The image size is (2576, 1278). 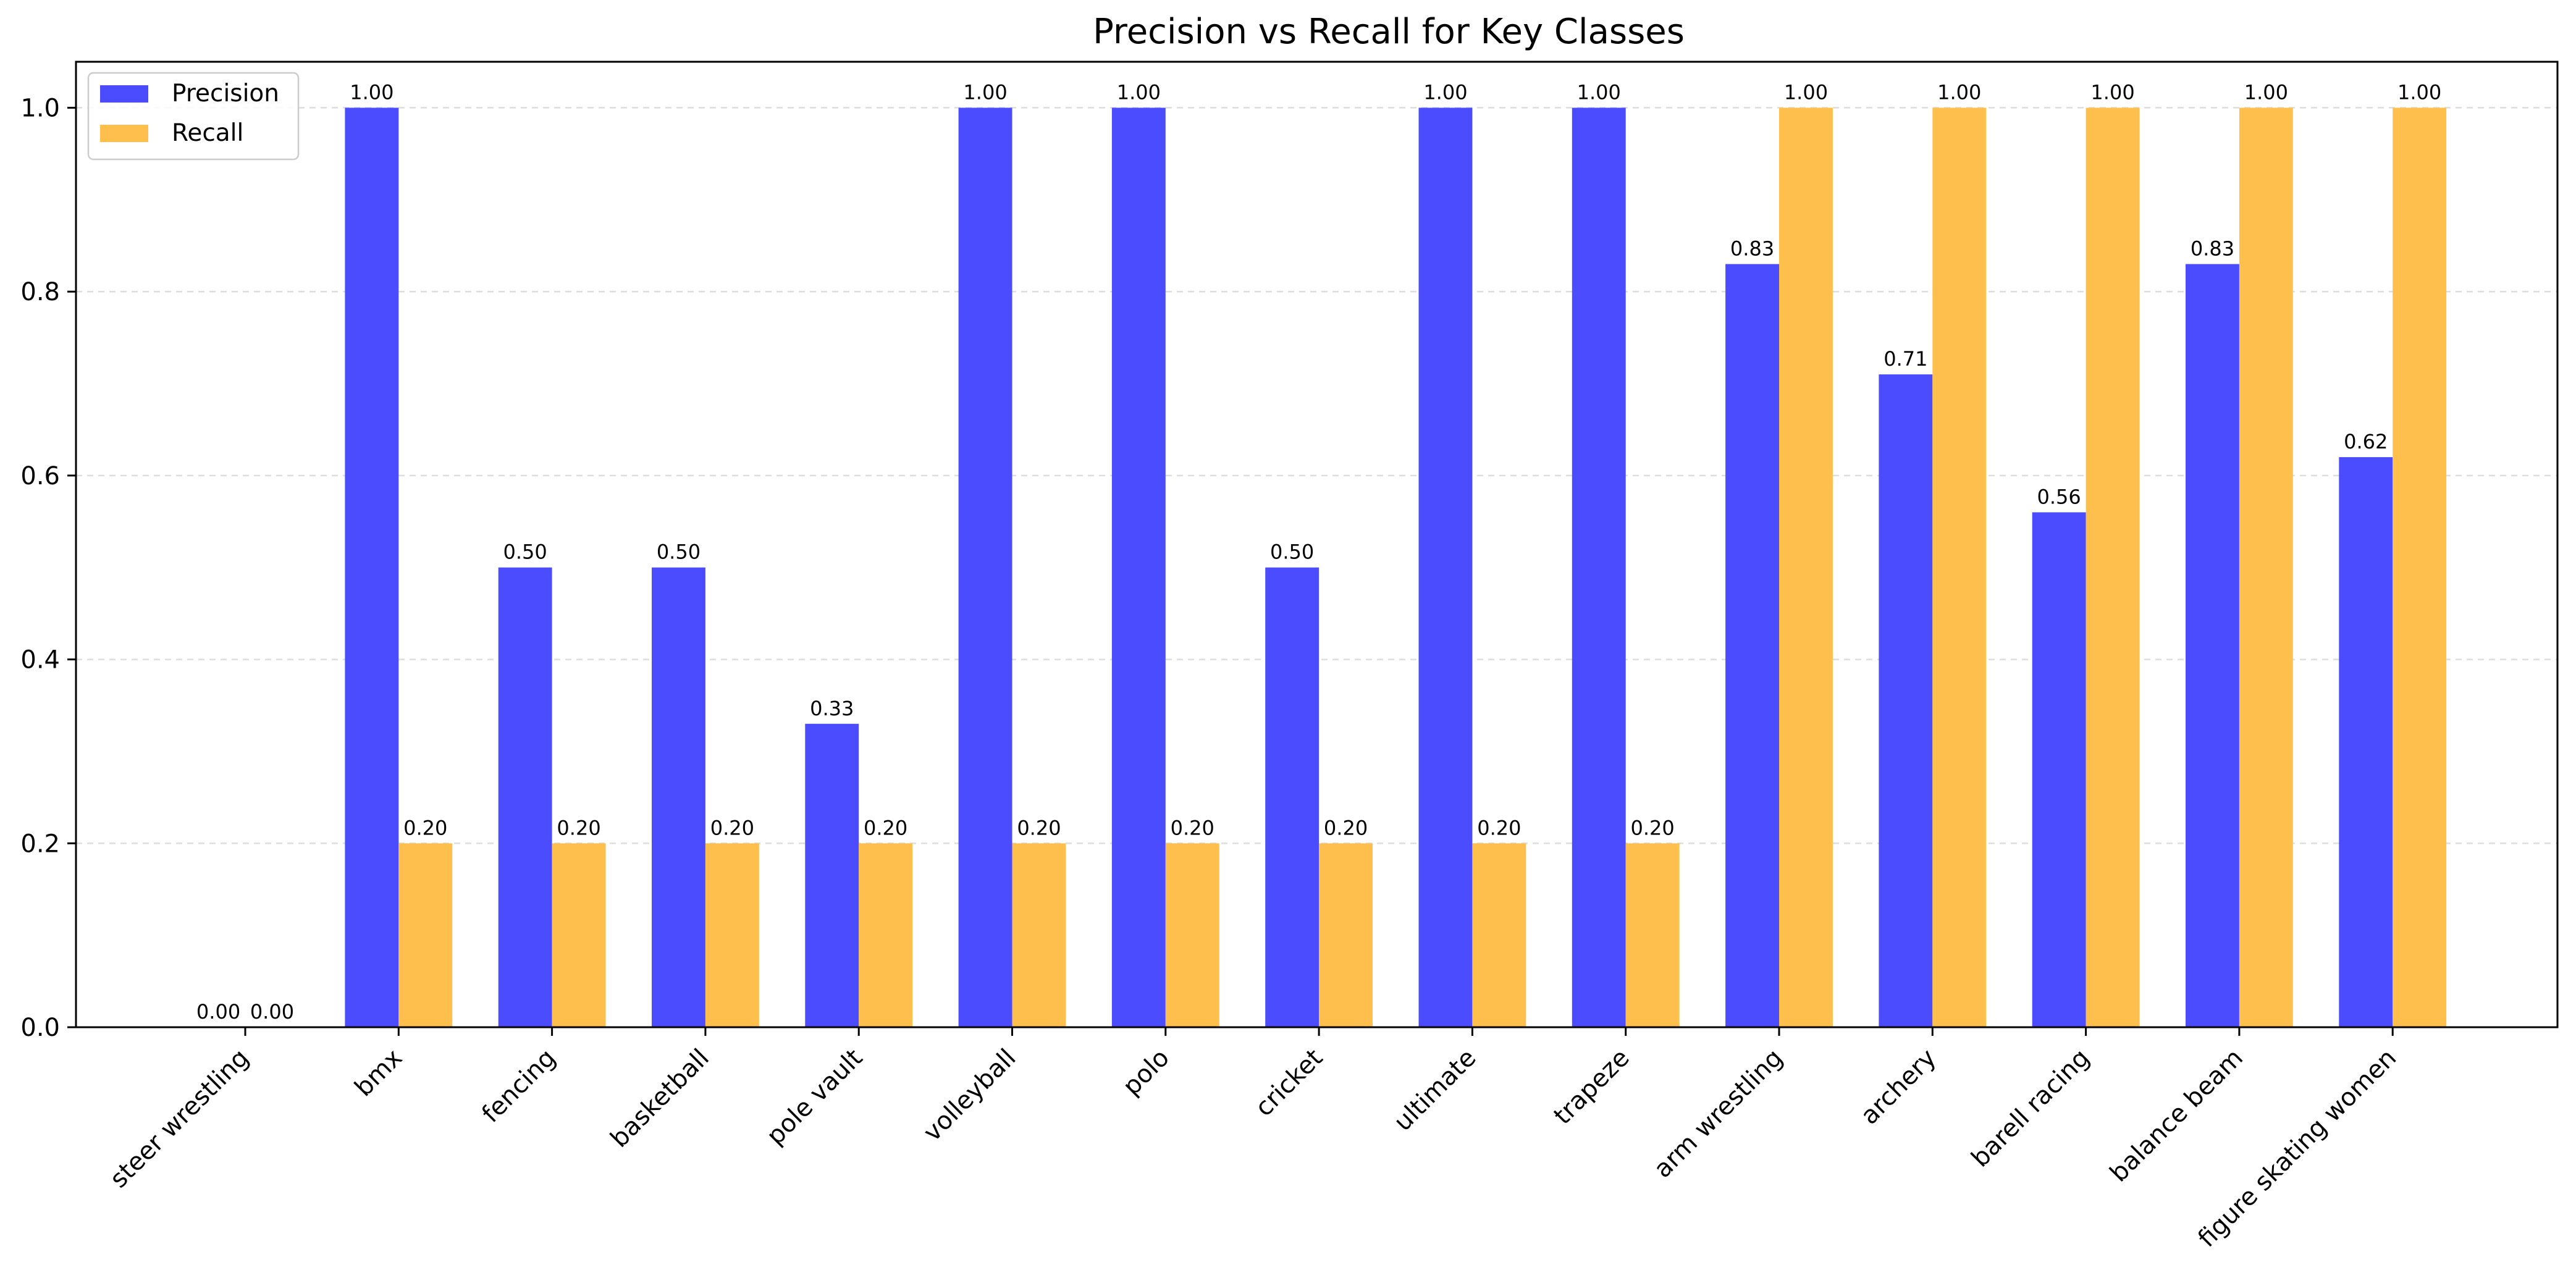 I want to click on bar-precision-polo, so click(x=1138, y=567).